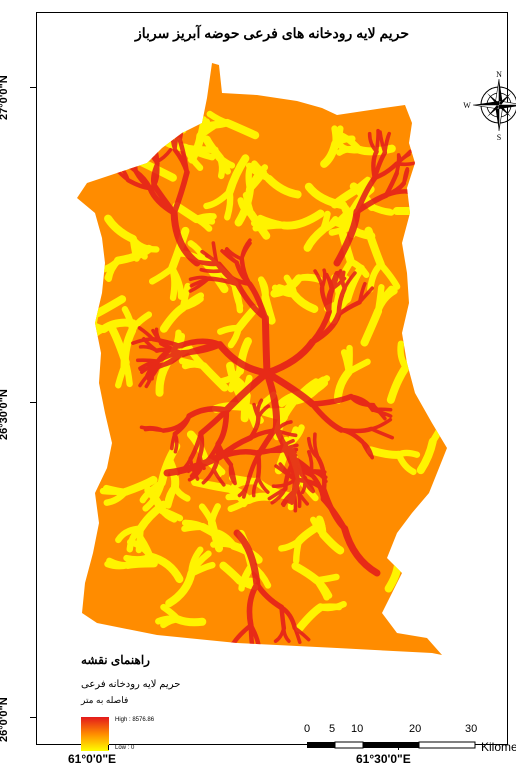  Describe the element at coordinates (332, 729) in the screenshot. I see `scale-tick-5: 5` at that location.